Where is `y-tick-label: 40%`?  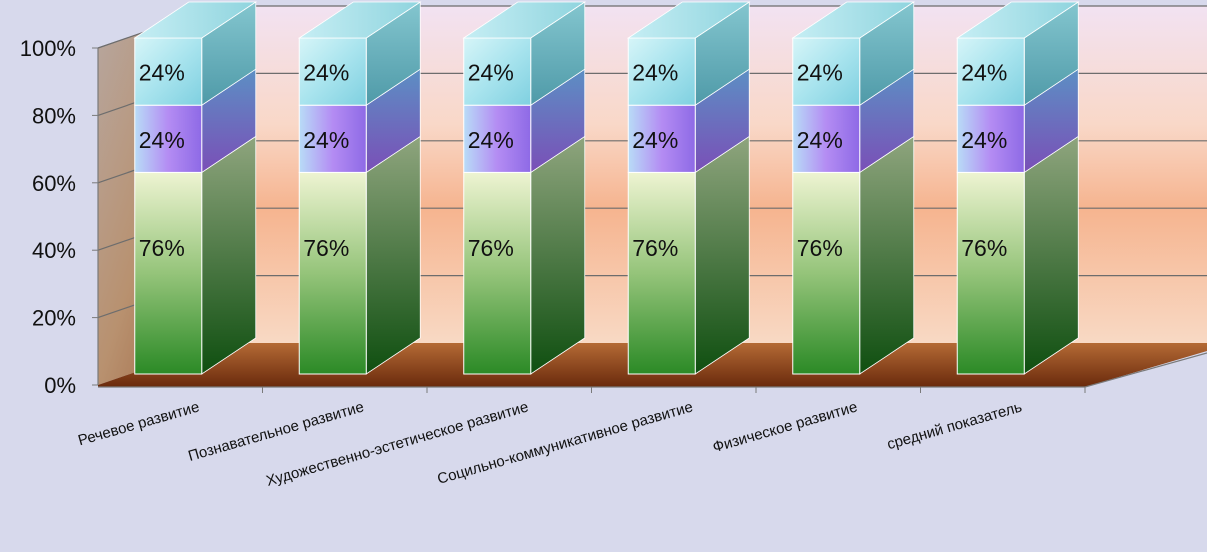
y-tick-label: 40% is located at coordinates (54, 250).